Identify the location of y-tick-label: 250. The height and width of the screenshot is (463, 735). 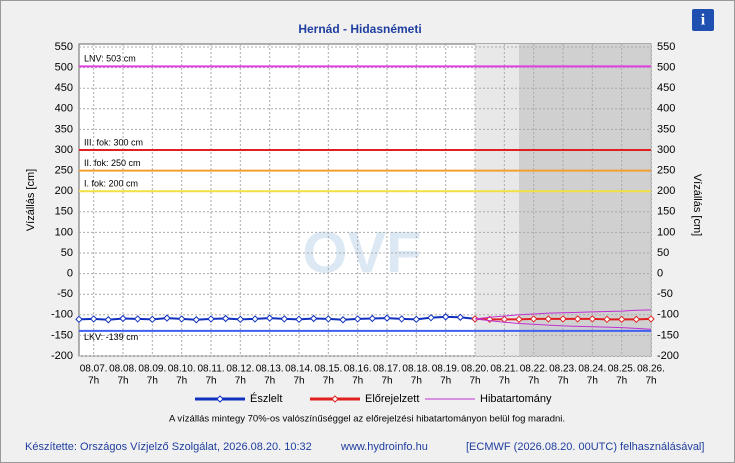
(64, 171).